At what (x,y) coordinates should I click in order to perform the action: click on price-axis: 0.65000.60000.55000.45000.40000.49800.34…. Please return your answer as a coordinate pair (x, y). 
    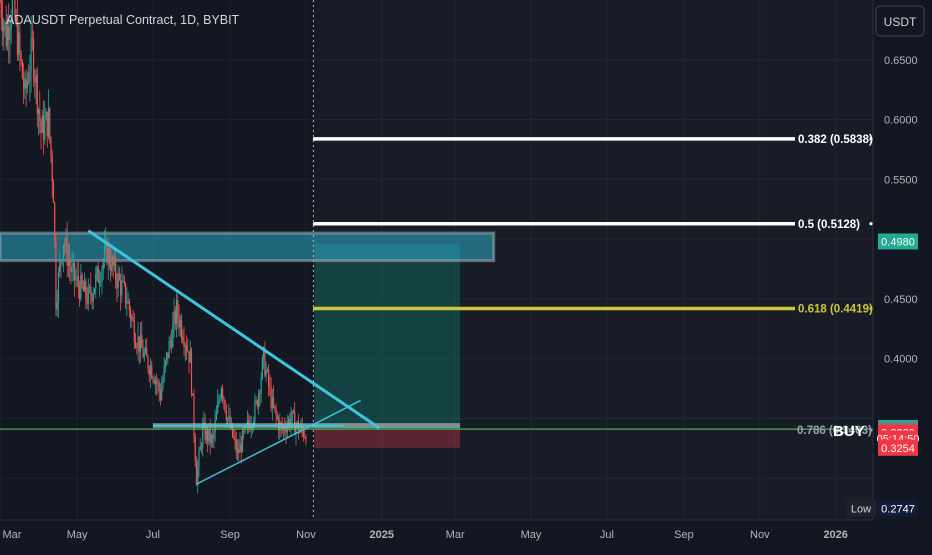
    Looking at the image, I should click on (889, 275).